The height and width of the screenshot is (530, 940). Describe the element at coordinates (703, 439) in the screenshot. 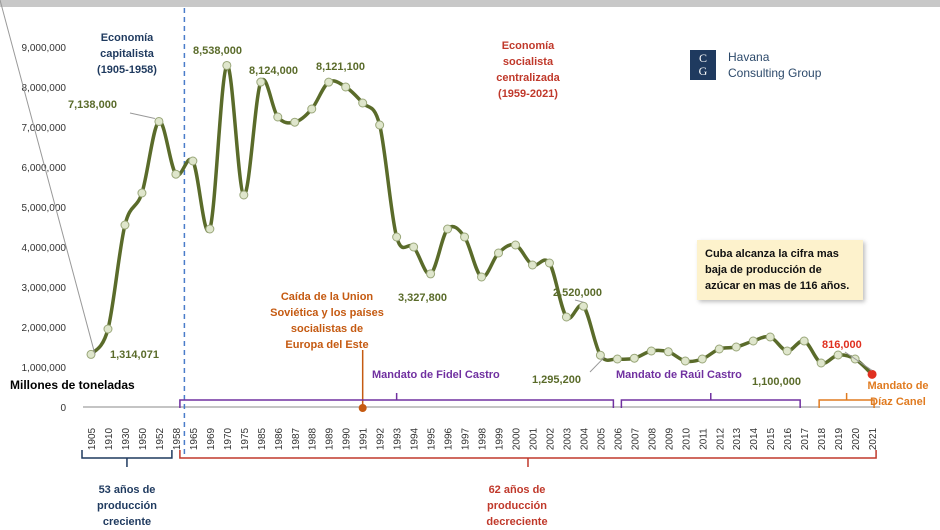

I see `x-tick-label: 2011` at that location.